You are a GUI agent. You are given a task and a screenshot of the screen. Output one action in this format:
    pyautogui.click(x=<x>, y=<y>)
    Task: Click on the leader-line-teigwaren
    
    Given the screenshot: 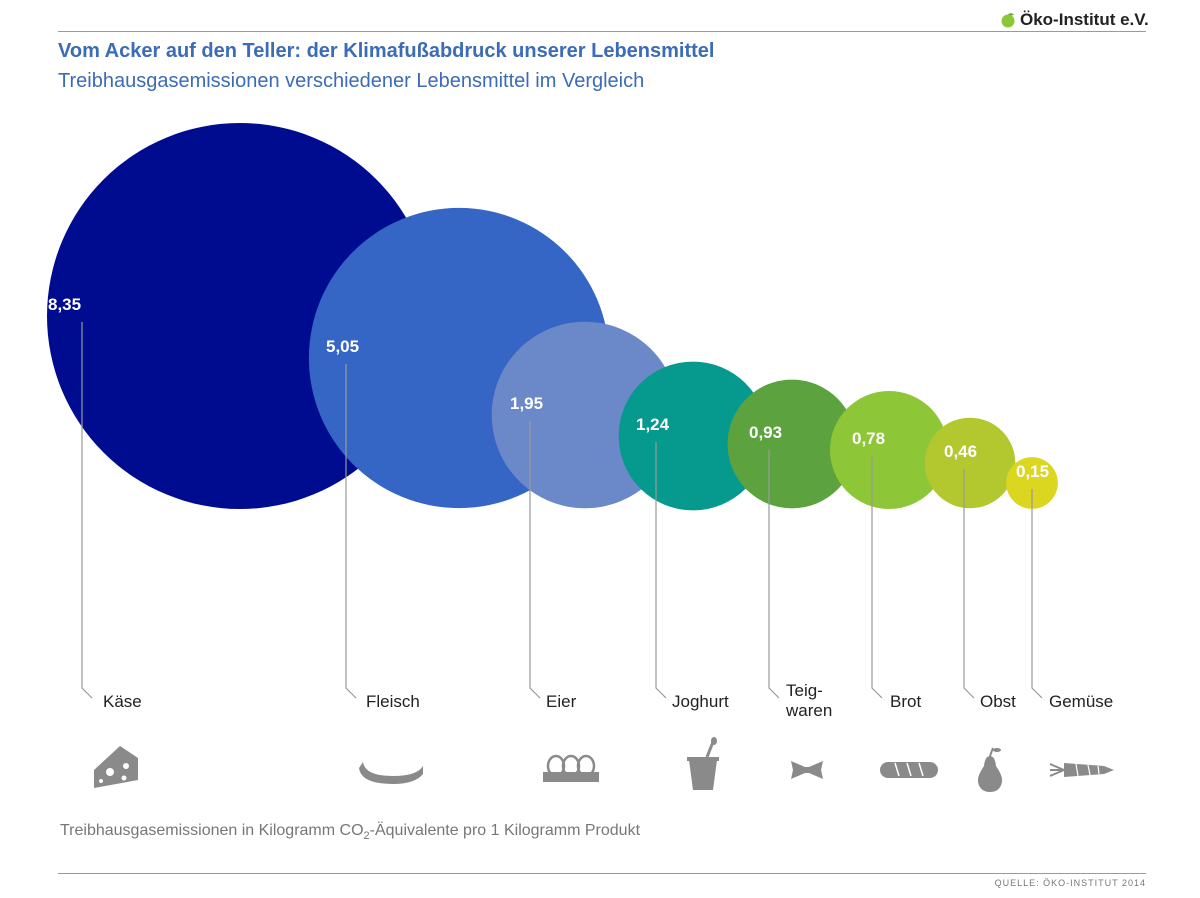 What is the action you would take?
    pyautogui.click(x=774, y=574)
    